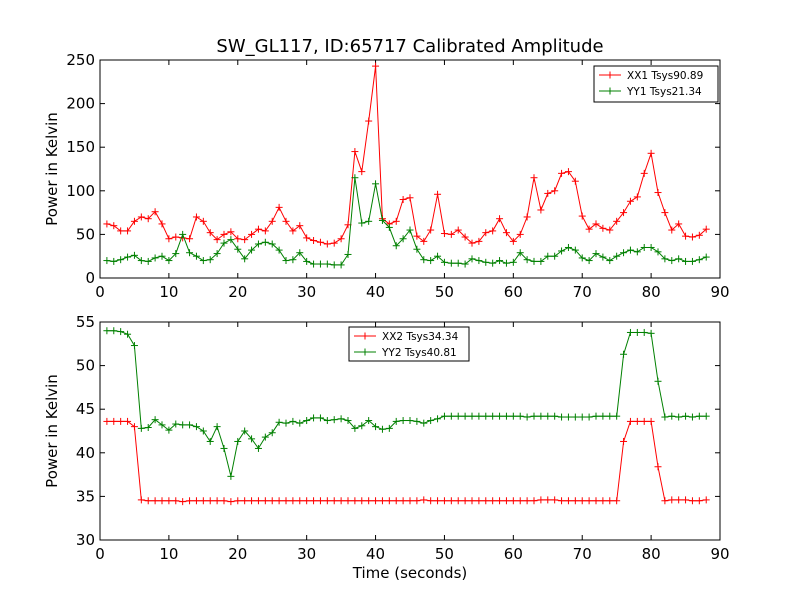 Image resolution: width=800 pixels, height=600 pixels. I want to click on legend-entry: XX1 Tsys90.89, so click(651, 76).